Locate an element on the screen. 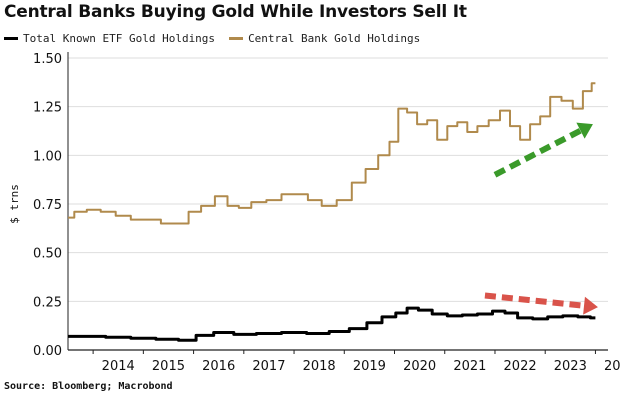 The height and width of the screenshot is (400, 620). y-axis-ticks: 0.00 0.25 0.50 0.75 1.00 1.25 1.50 is located at coordinates (47, 205).